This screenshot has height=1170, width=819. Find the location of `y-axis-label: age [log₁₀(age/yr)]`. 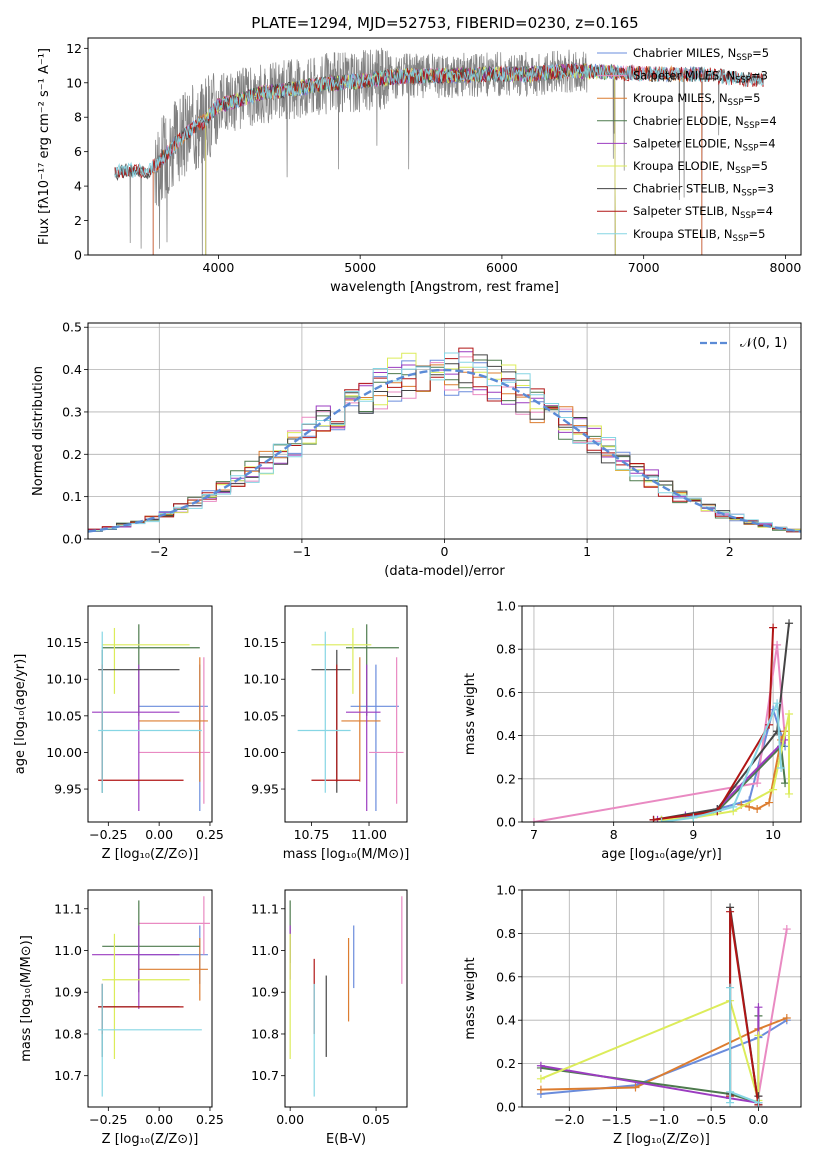

y-axis-label: age [log₁₀(age/yr)] is located at coordinates (20, 714).